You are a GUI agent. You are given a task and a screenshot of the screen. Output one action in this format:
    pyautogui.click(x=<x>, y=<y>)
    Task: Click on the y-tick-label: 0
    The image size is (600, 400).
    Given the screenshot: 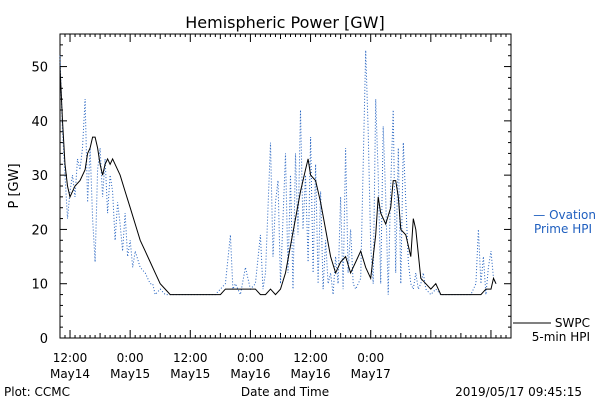 What is the action you would take?
    pyautogui.click(x=44, y=339)
    